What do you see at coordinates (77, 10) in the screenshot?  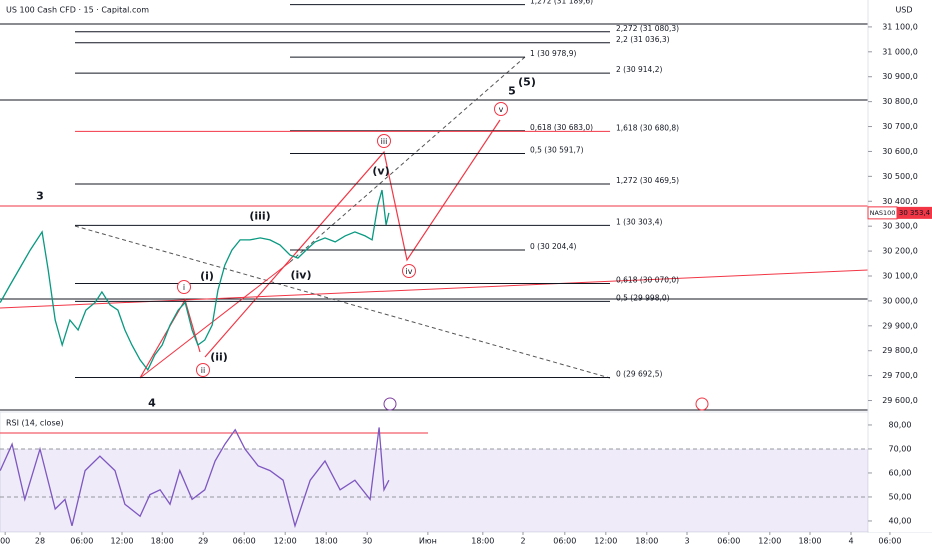 I see `chart-title: US 100 Cash CFD · 15 · Capital.com` at bounding box center [77, 10].